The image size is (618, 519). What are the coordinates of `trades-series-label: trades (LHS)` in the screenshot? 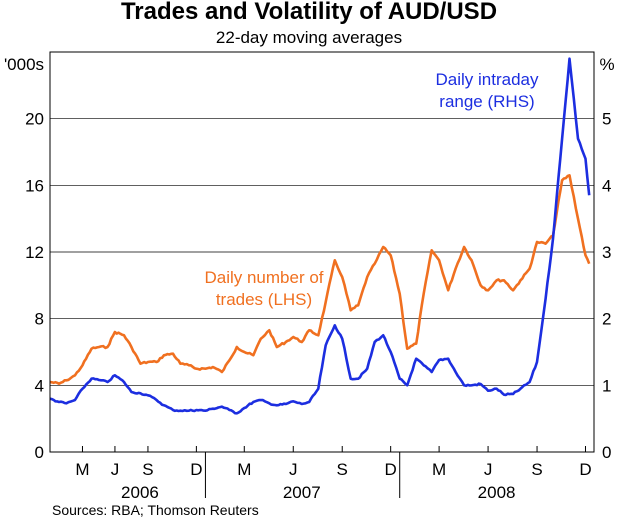 It's located at (264, 299).